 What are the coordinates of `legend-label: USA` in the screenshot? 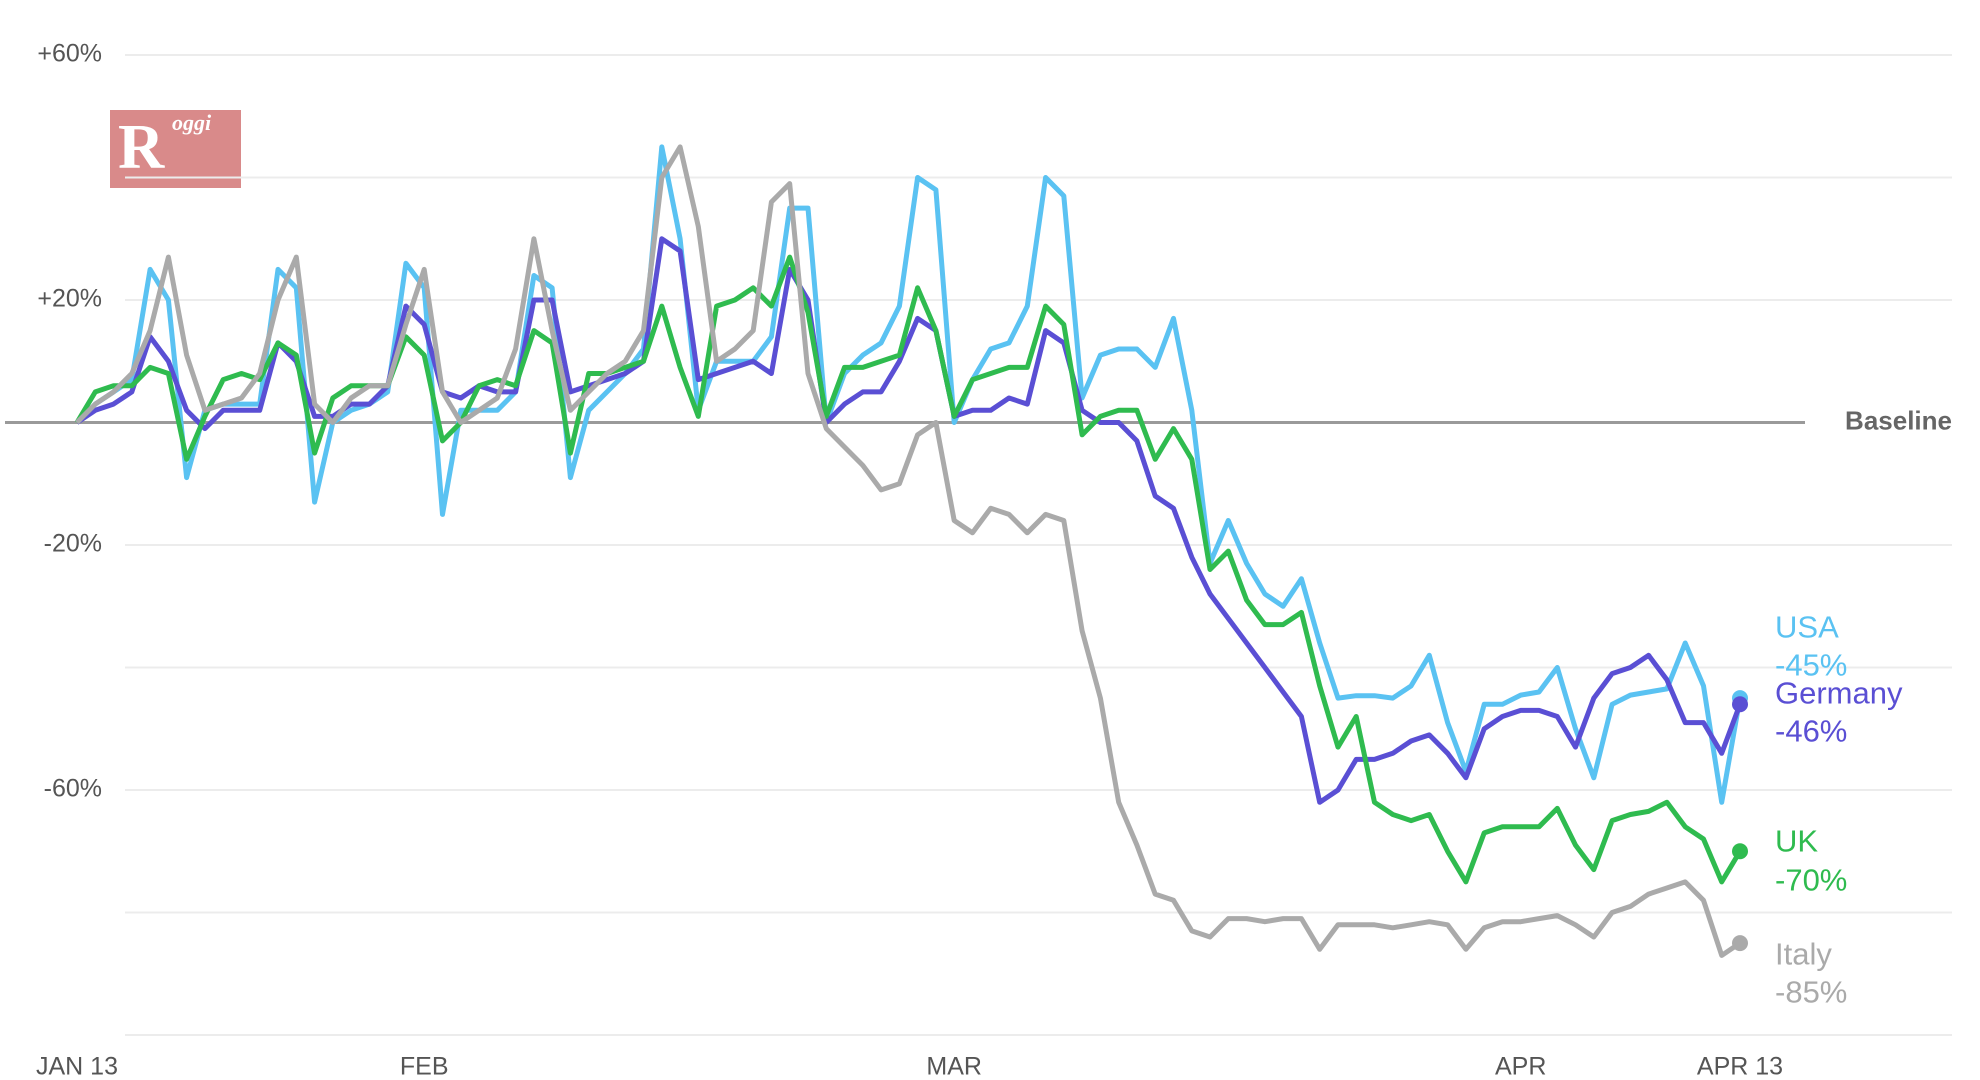 It's located at (1807, 626).